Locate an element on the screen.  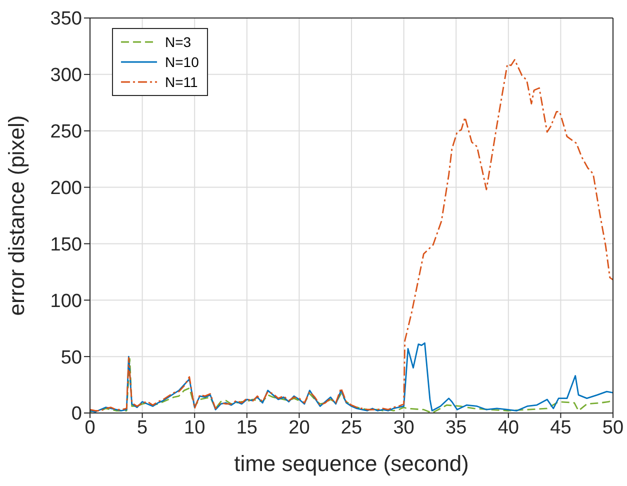
x-tick-label: 20 is located at coordinates (299, 427).